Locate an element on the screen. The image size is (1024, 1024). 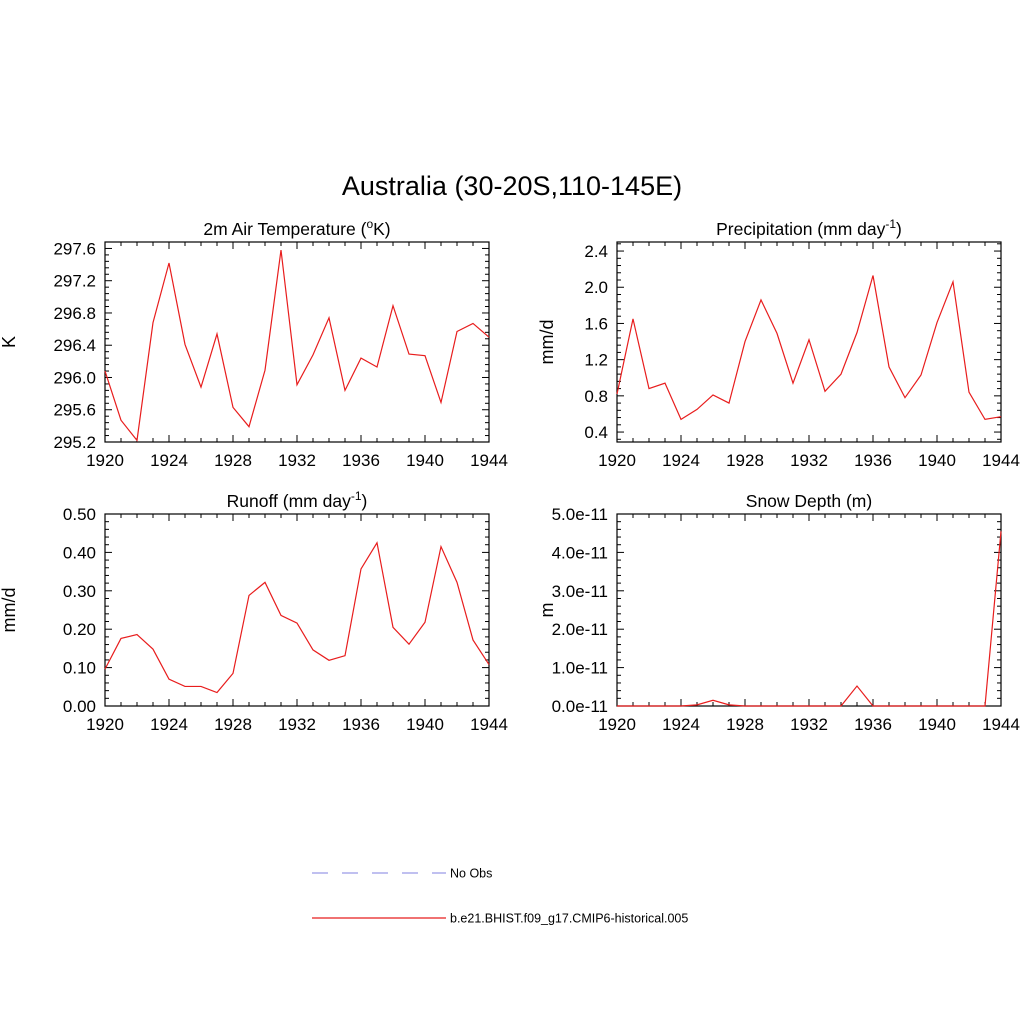
y-tick-label: 0.40 is located at coordinates (79, 552).